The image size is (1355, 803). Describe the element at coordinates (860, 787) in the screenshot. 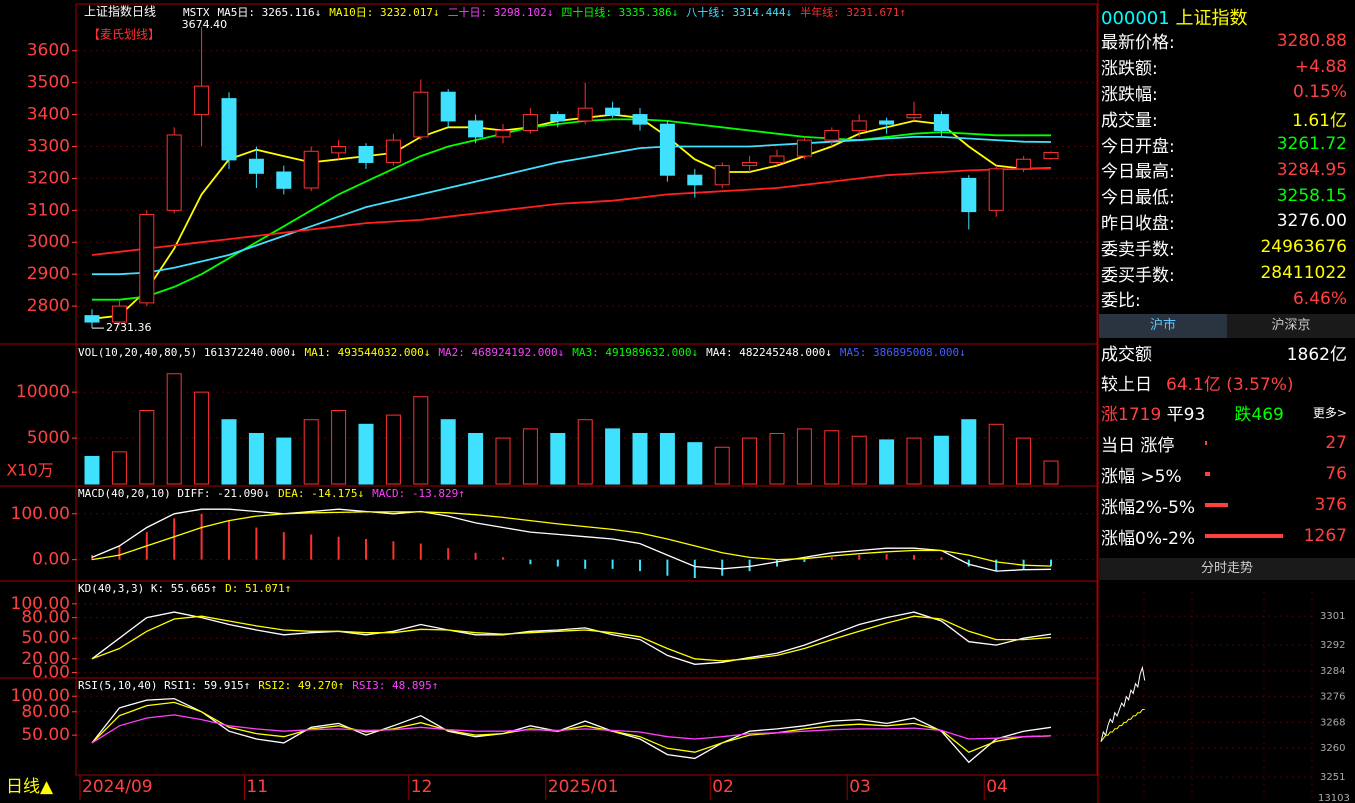

I see `x-tick-label: 03` at that location.